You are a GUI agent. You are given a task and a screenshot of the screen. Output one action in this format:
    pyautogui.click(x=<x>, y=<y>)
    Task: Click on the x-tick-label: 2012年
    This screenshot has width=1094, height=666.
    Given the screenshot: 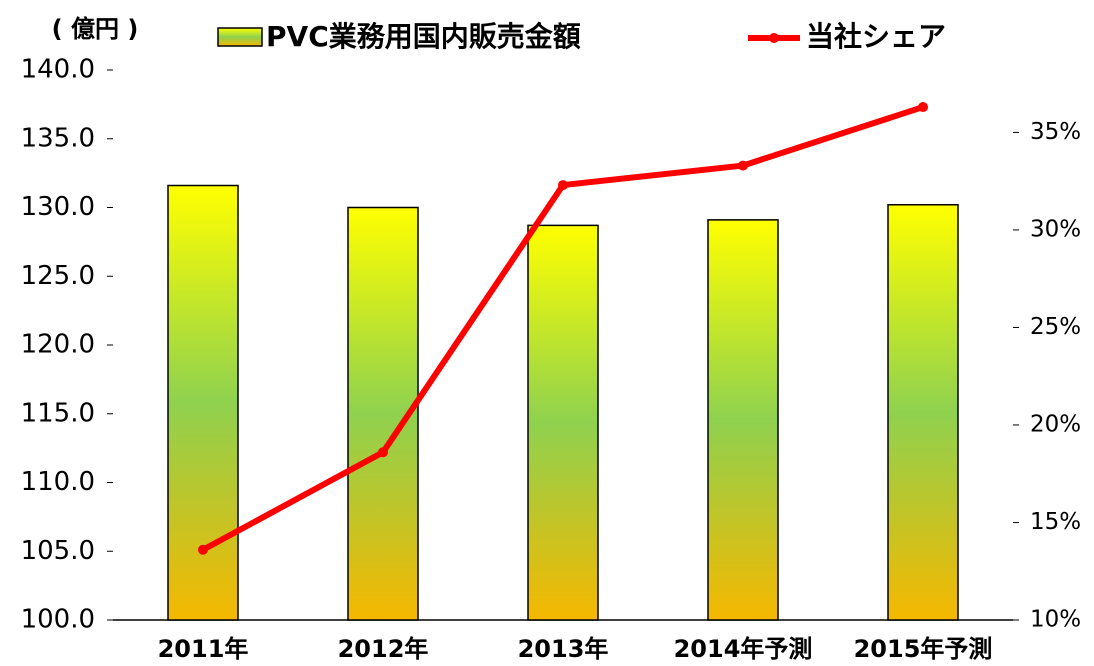 What is the action you would take?
    pyautogui.click(x=383, y=649)
    